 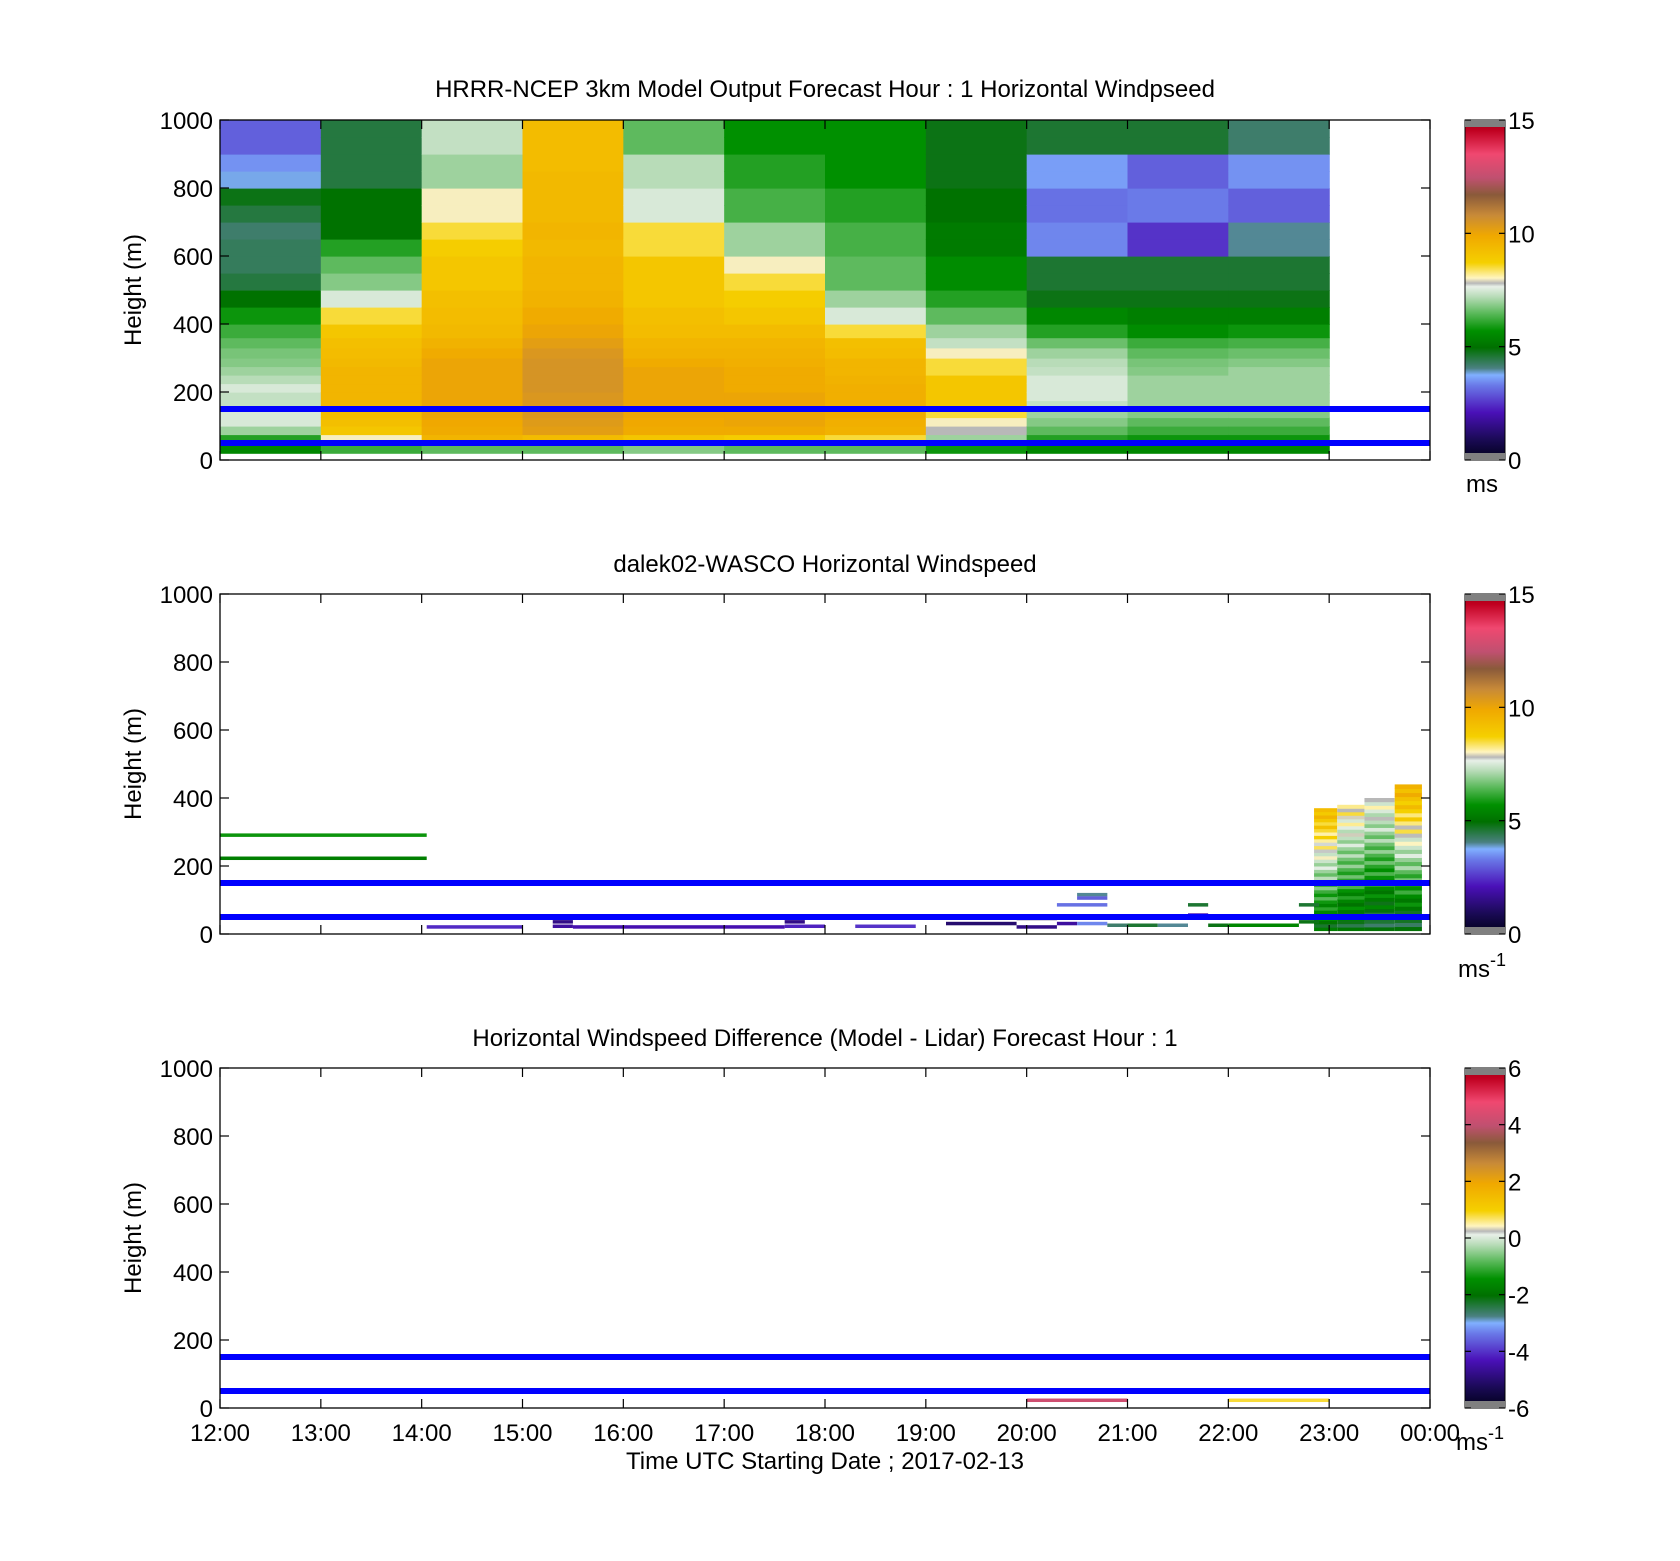 I want to click on colorbar-tick-label: 15, so click(x=1521, y=121).